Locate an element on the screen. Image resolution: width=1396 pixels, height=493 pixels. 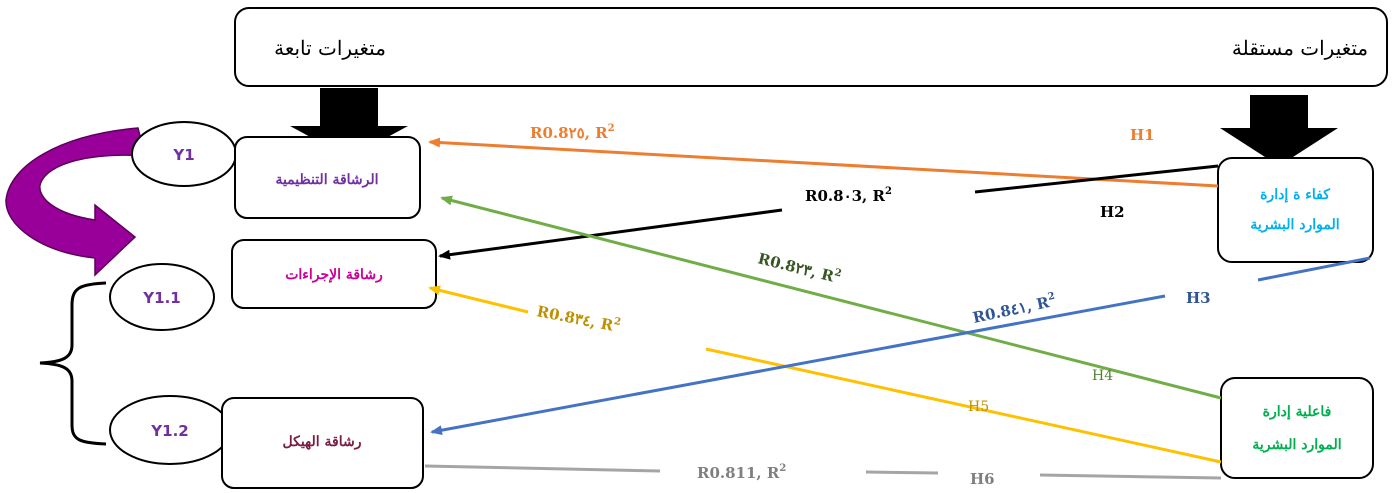
r6-label: R0.811, R2 is located at coordinates (741, 472).